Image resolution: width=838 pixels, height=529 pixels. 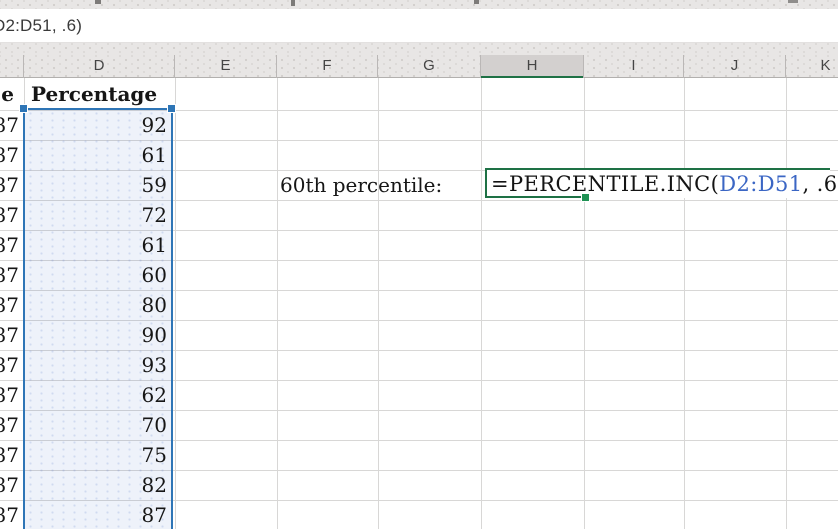 What do you see at coordinates (327, 66) in the screenshot?
I see `column-header-f: F` at bounding box center [327, 66].